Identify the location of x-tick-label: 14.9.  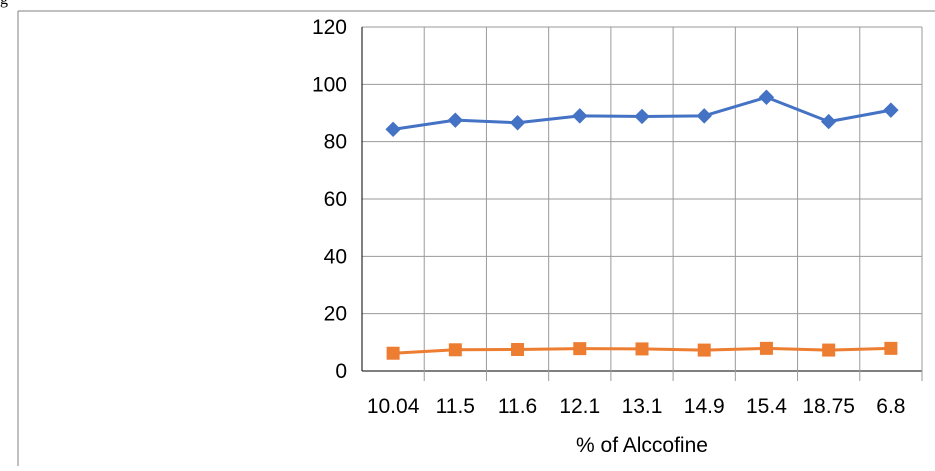
(704, 406).